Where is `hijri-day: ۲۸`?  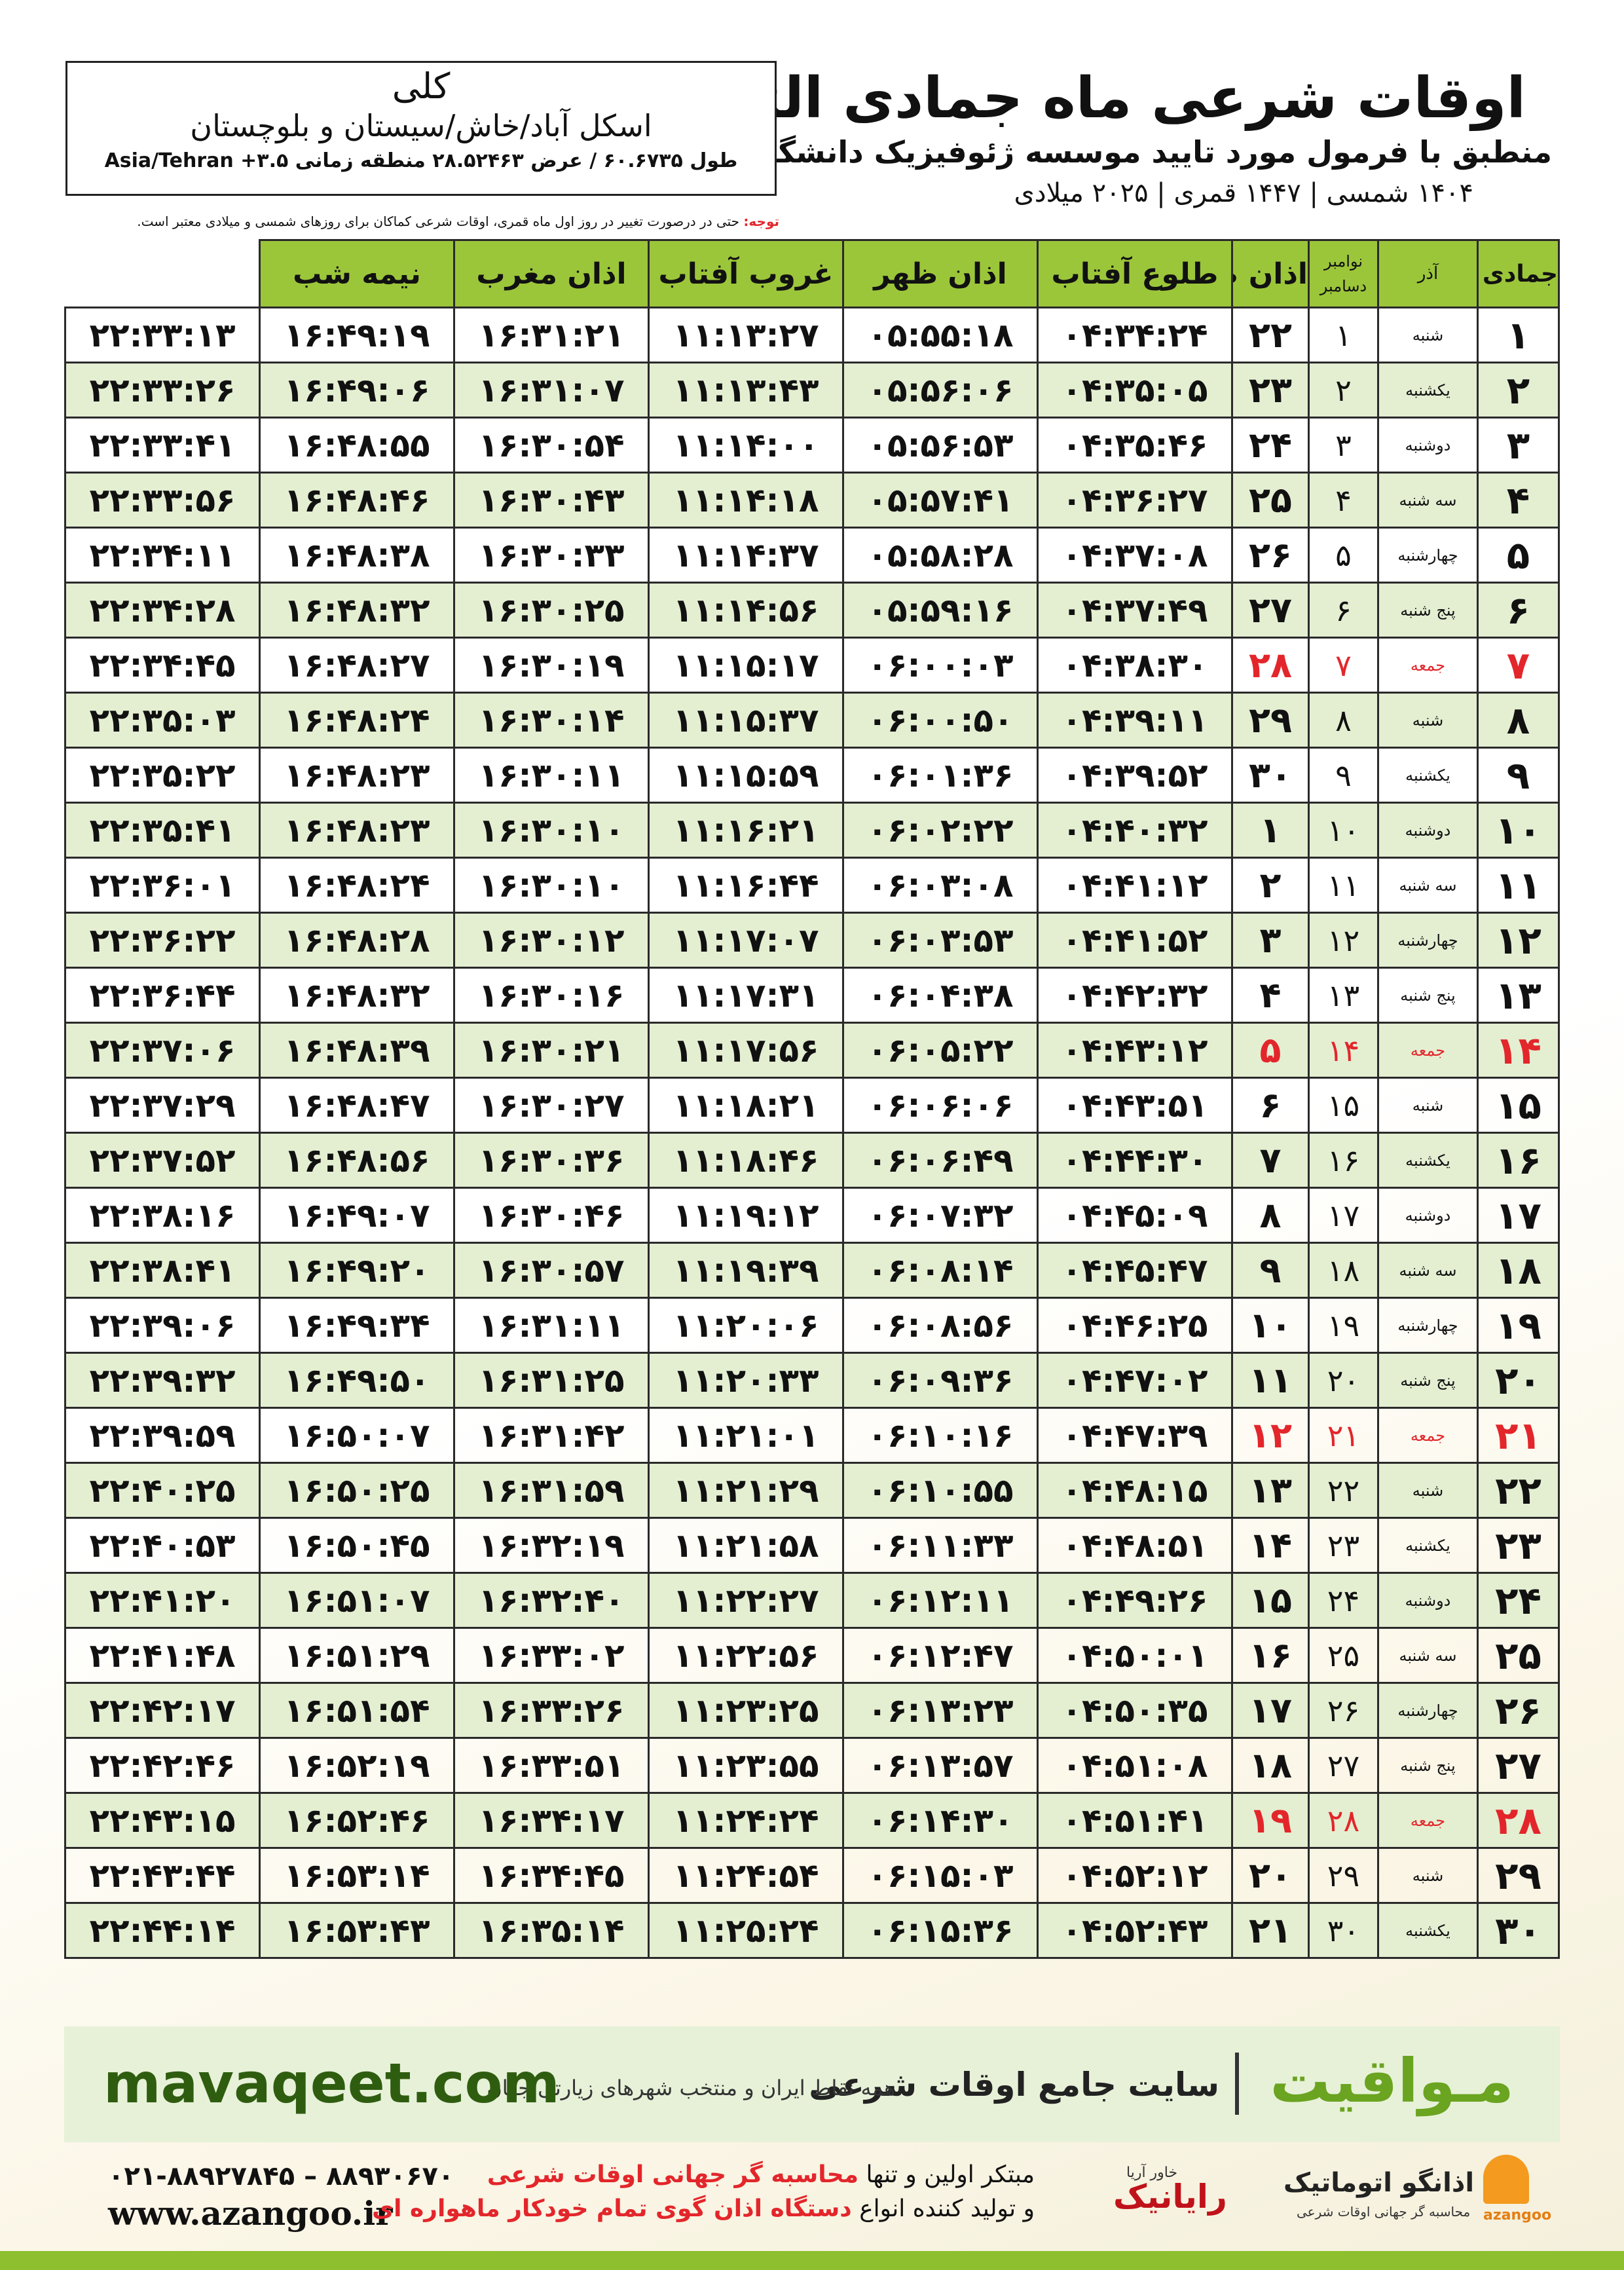 hijri-day: ۲۸ is located at coordinates (1518, 1820).